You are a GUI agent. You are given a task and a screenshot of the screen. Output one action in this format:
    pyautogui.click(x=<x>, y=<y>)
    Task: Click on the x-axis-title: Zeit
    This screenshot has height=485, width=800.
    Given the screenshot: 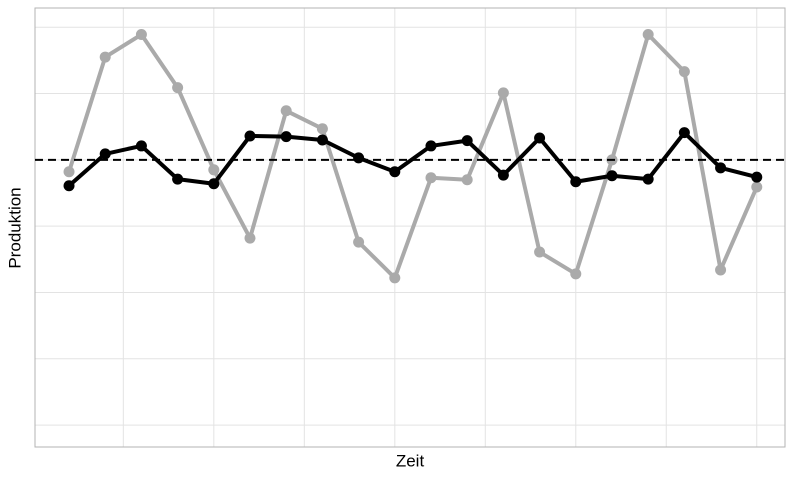 What is the action you would take?
    pyautogui.click(x=410, y=460)
    